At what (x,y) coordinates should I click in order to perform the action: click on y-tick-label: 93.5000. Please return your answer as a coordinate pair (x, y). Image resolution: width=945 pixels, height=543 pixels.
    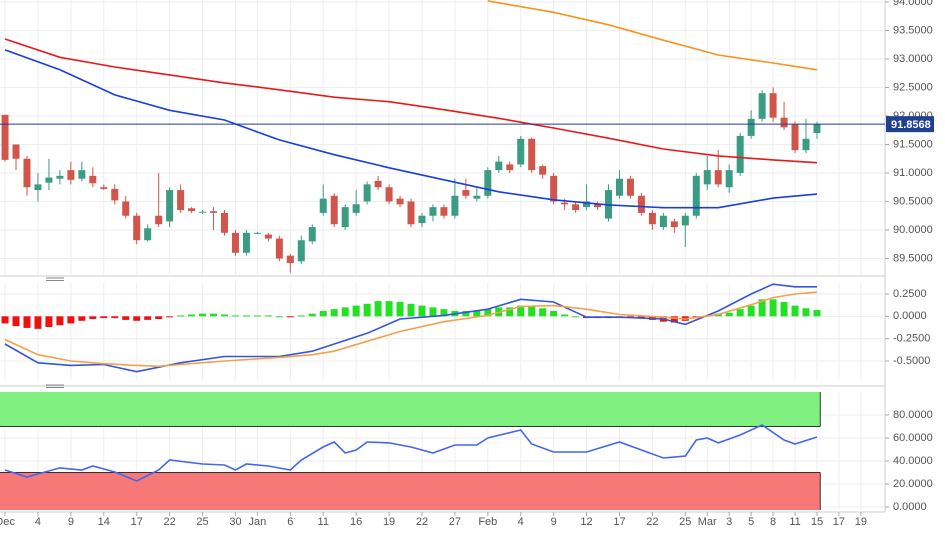
    Looking at the image, I should click on (913, 30).